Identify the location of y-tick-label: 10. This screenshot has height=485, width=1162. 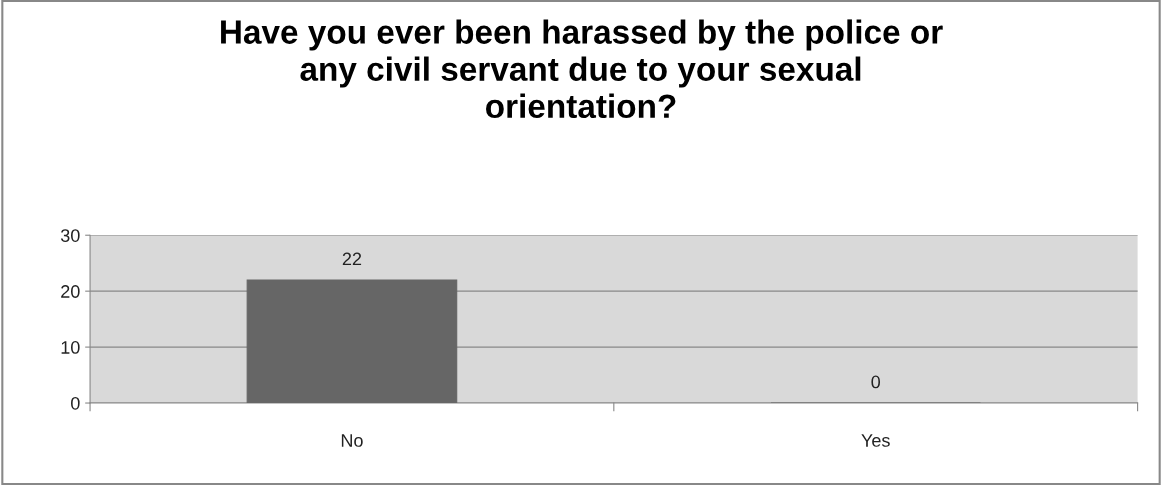
(70, 347).